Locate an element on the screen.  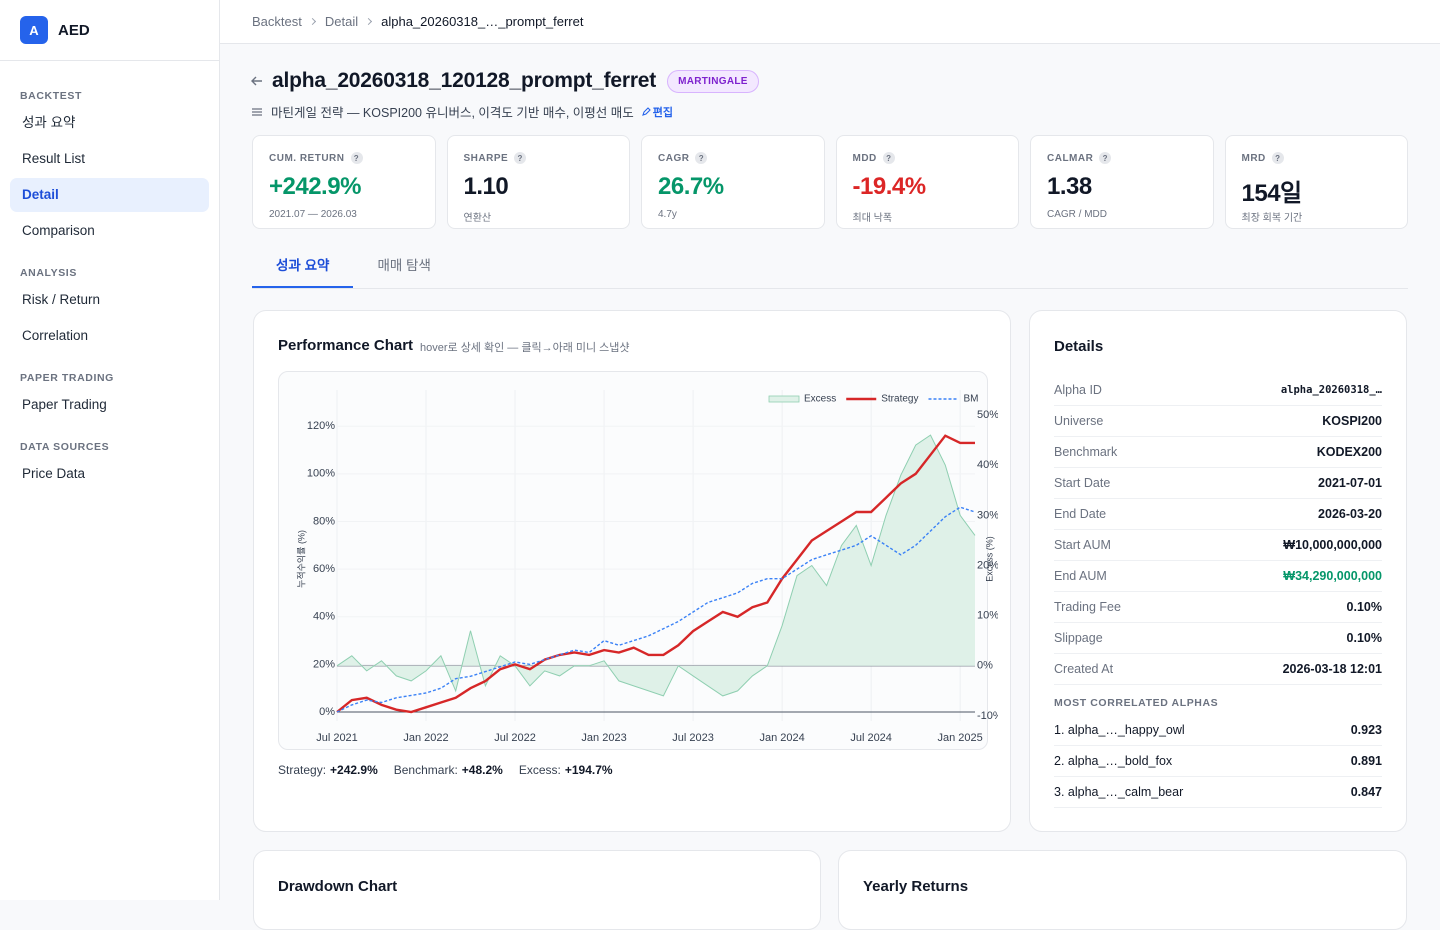
metric-card: CUM. RETURN? +242.9% 2021.07 — 2026.03 is located at coordinates (344, 182).